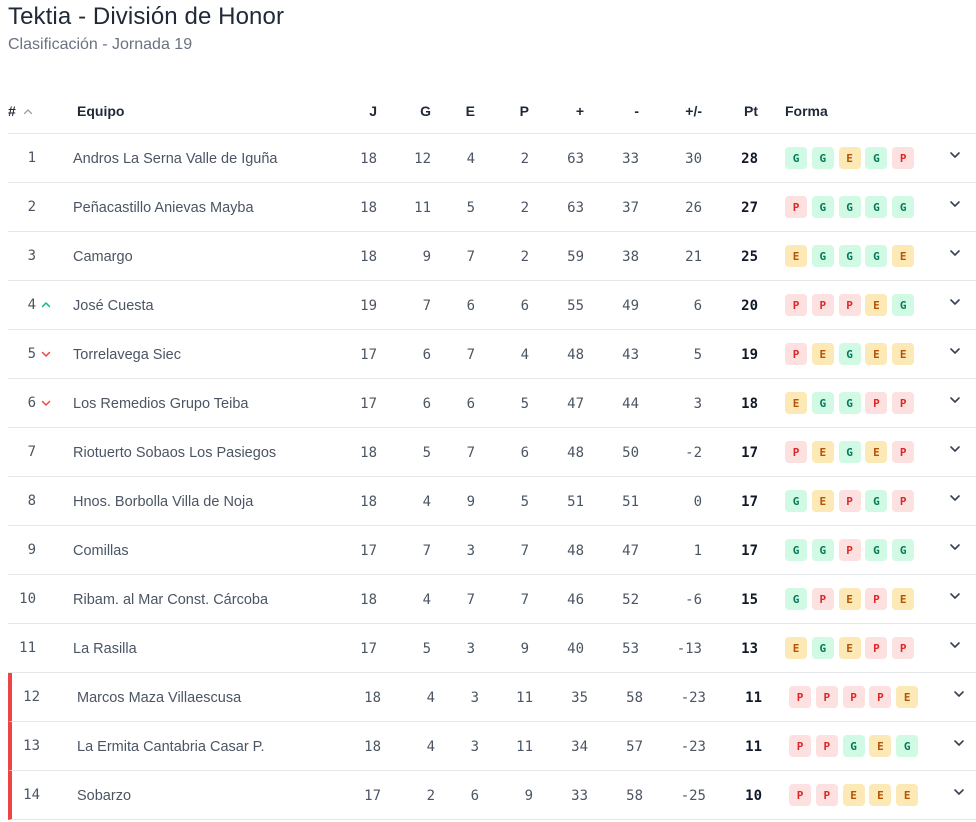 This screenshot has height=822, width=976. Describe the element at coordinates (31, 550) in the screenshot. I see `position: 9` at that location.